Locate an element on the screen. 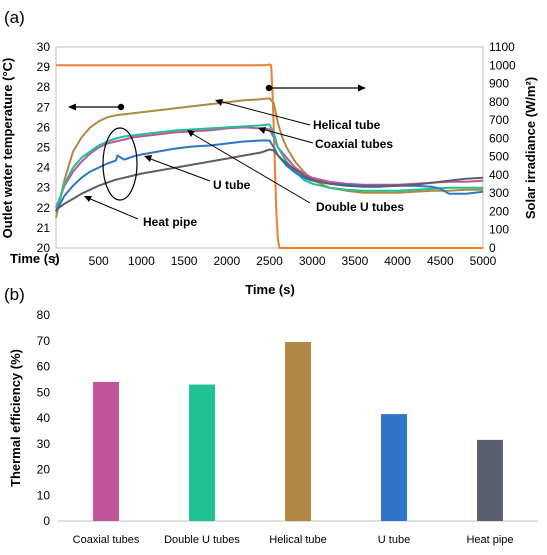 This screenshot has width=547, height=555. bar-y-axis-label: Thermal efficiency (%) is located at coordinates (15, 418).